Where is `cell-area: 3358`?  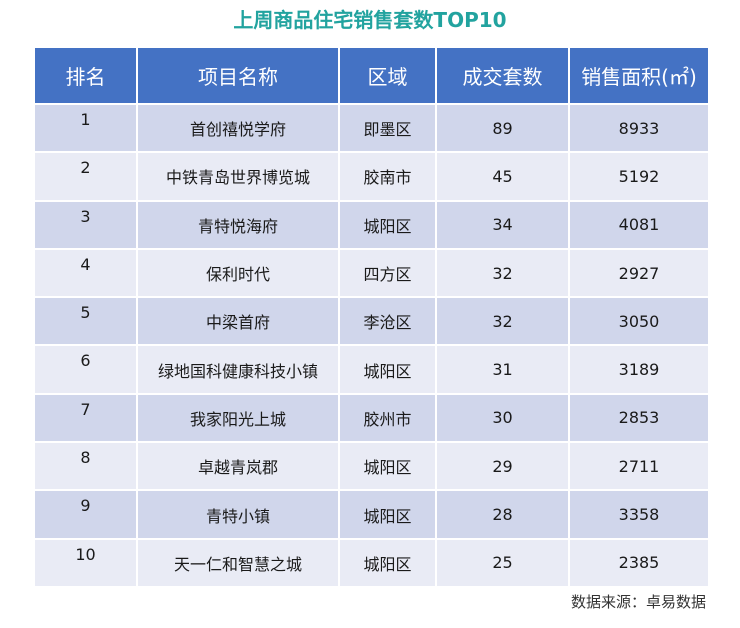 cell-area: 3358 is located at coordinates (639, 515).